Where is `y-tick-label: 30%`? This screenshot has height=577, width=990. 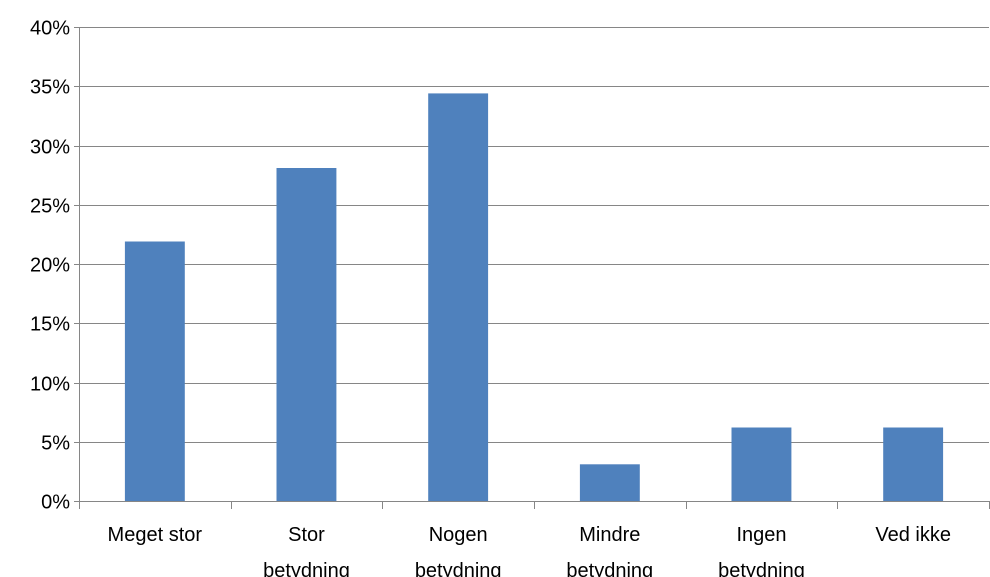
y-tick-label: 30% is located at coordinates (50, 148).